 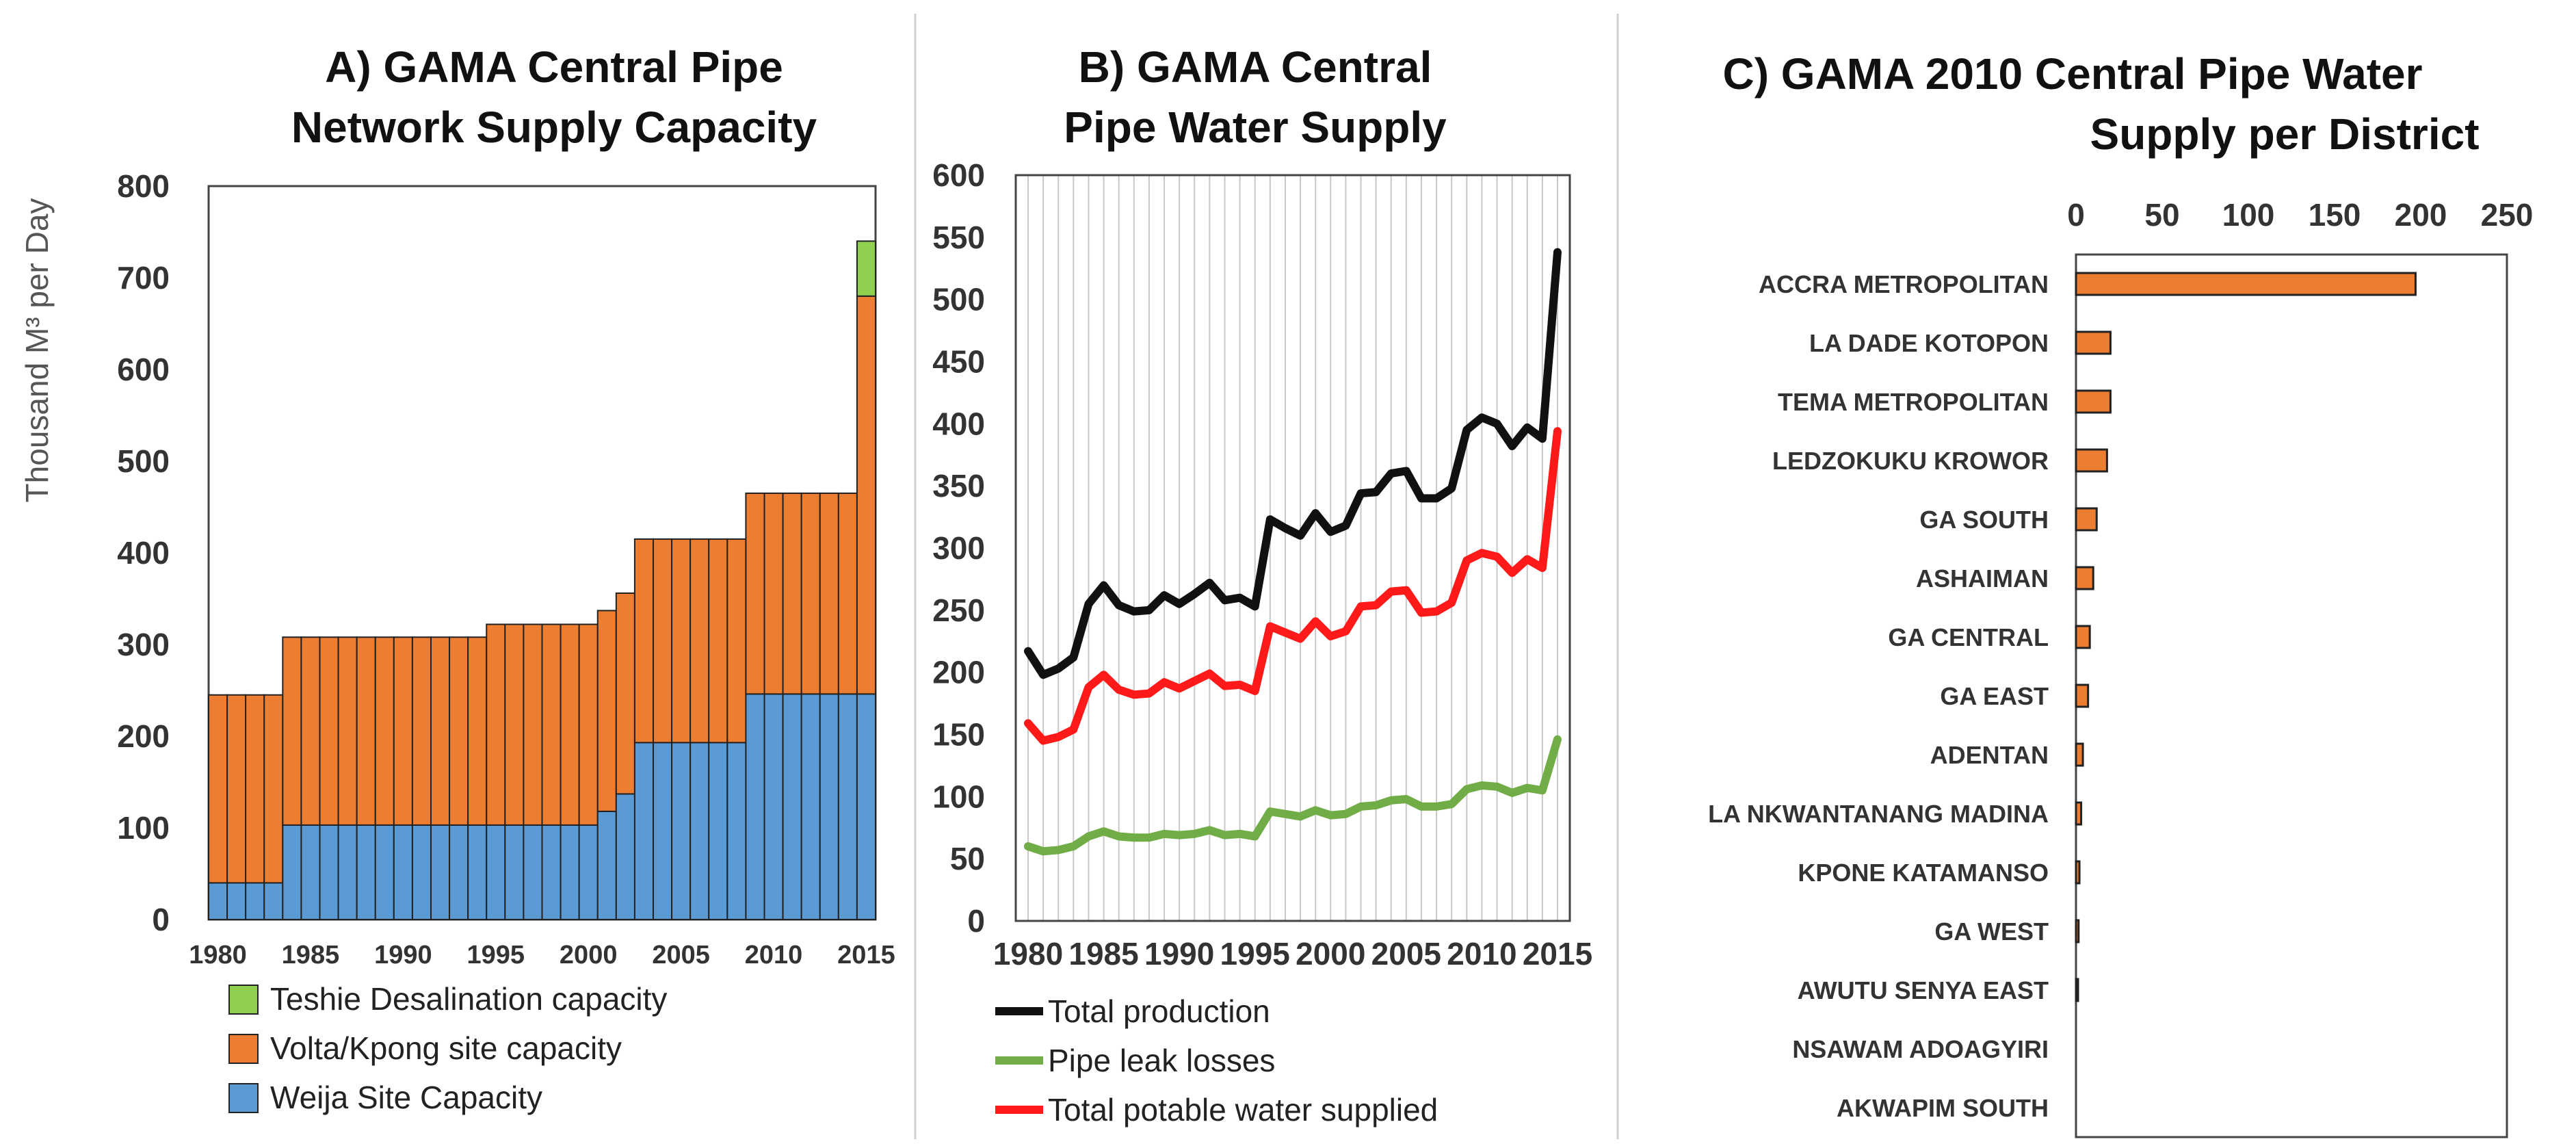 I want to click on c-category-label: LEDZOKUKU KROWOR, so click(x=1910, y=461).